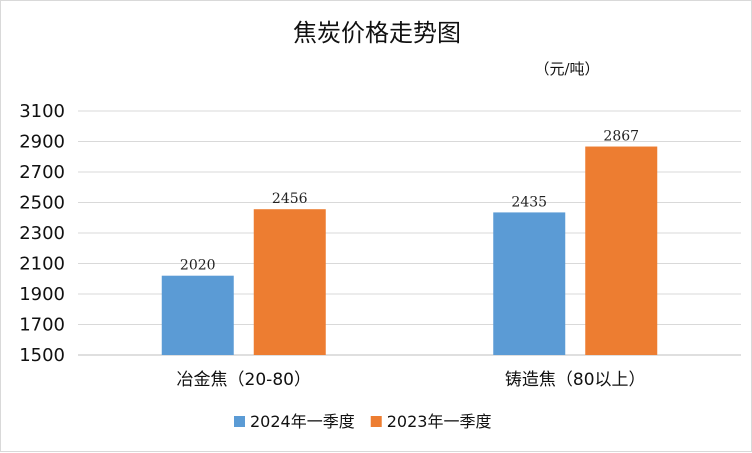 The height and width of the screenshot is (453, 752). Describe the element at coordinates (42, 355) in the screenshot. I see `y-tick-label: 1500` at that location.